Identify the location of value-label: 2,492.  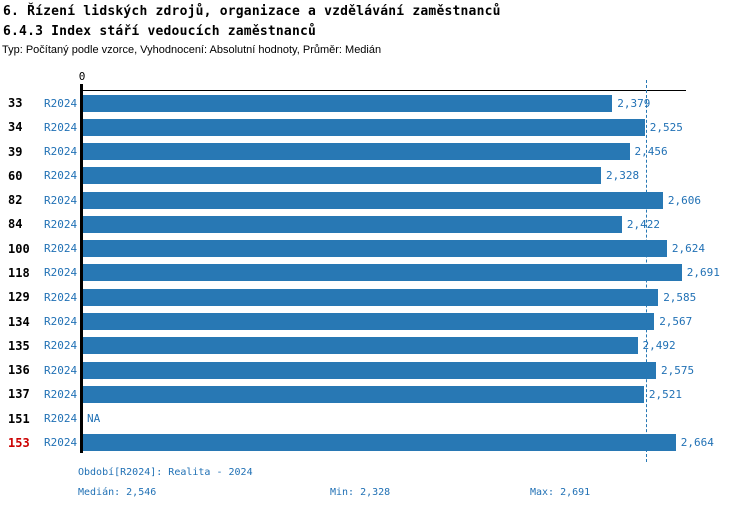
(659, 346).